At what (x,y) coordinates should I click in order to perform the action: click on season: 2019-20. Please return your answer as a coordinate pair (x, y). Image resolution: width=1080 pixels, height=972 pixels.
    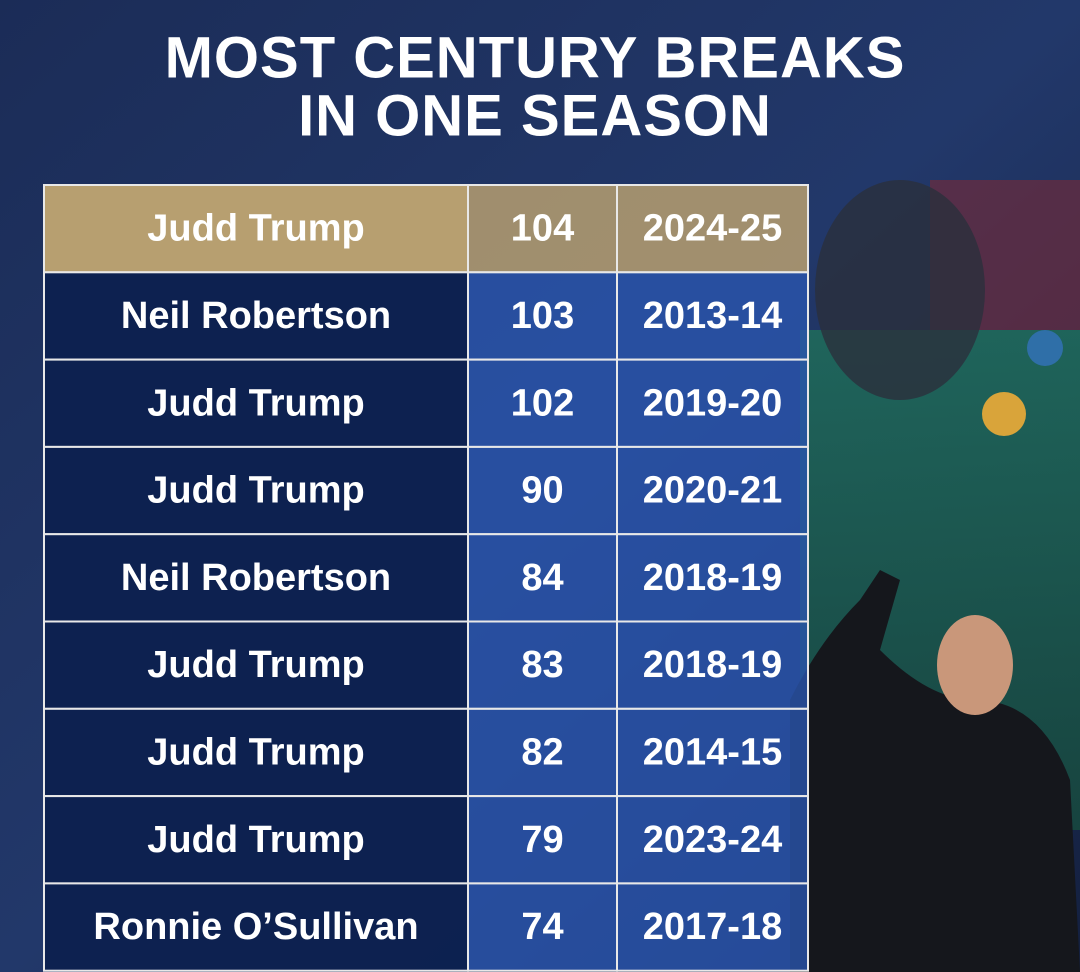
    Looking at the image, I should click on (712, 403).